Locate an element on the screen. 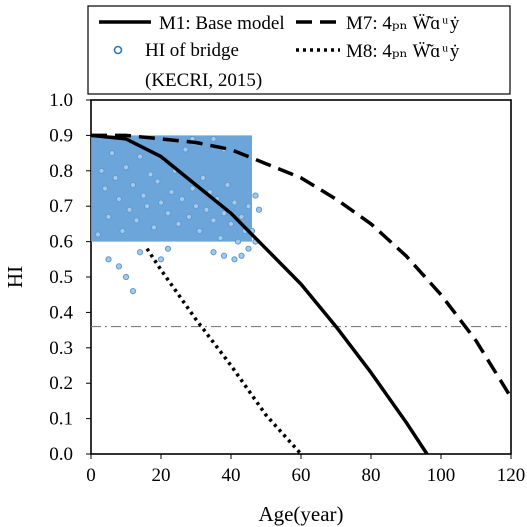  x-tick-label: 100 is located at coordinates (441, 475).